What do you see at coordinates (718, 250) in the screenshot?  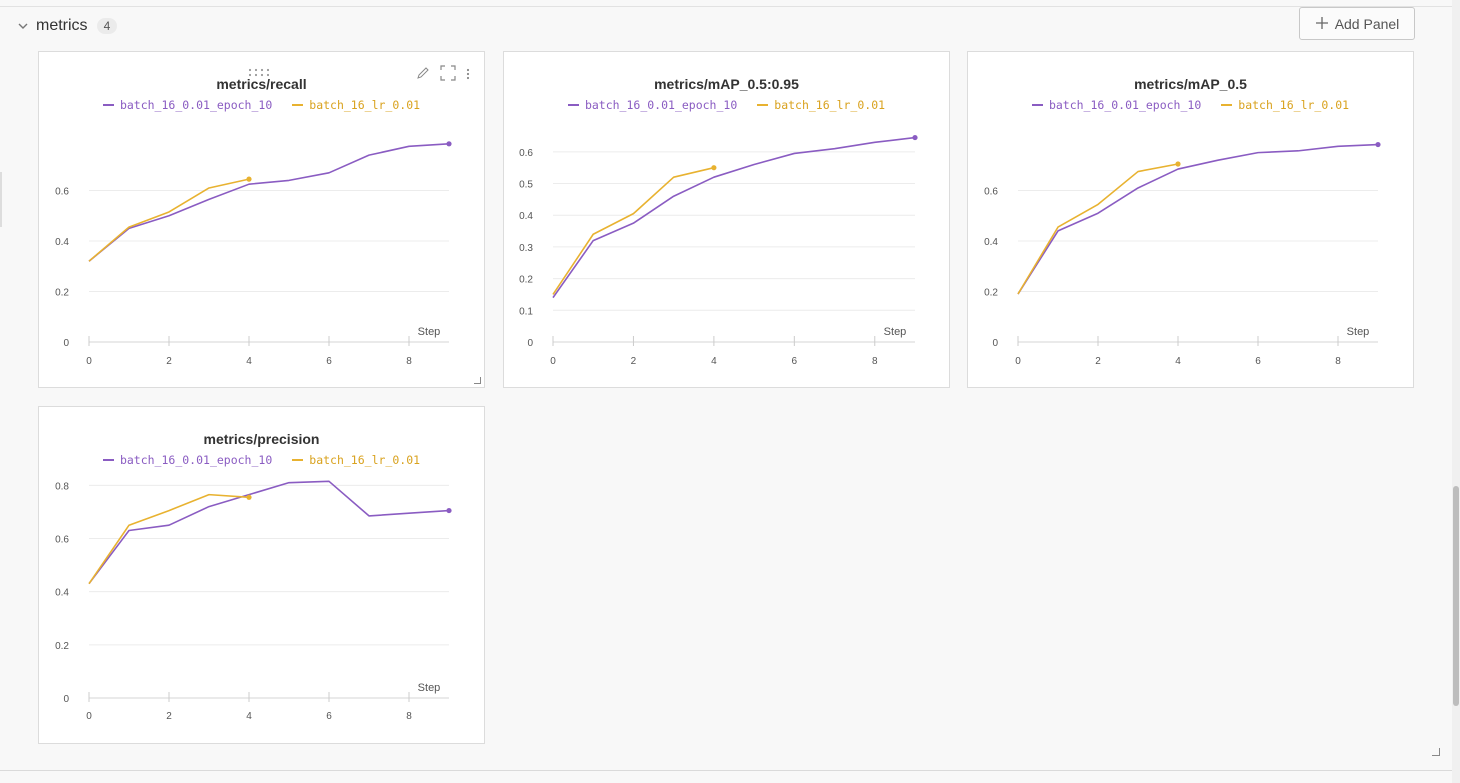 I see `line-chart: 0 0.1 0.2 0.3 0.4 0.5 0.6 0 2 4 6 8 Step` at bounding box center [718, 250].